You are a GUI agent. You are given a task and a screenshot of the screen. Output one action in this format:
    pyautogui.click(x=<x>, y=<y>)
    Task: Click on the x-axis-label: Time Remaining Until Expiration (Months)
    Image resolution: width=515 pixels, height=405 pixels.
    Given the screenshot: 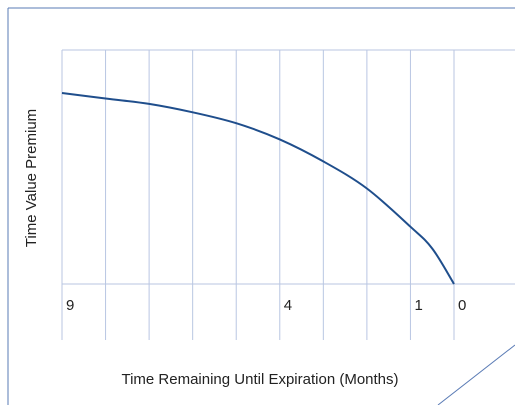 What is the action you would take?
    pyautogui.click(x=259, y=379)
    